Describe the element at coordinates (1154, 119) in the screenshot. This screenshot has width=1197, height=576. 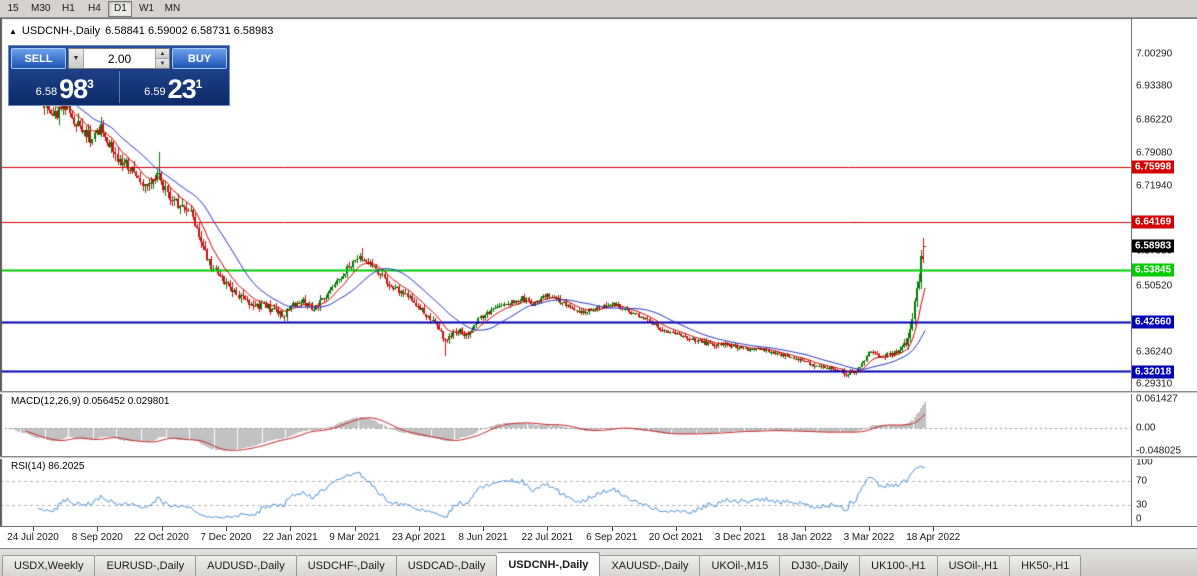
I see `price-axis-tick: 6.86220` at that location.